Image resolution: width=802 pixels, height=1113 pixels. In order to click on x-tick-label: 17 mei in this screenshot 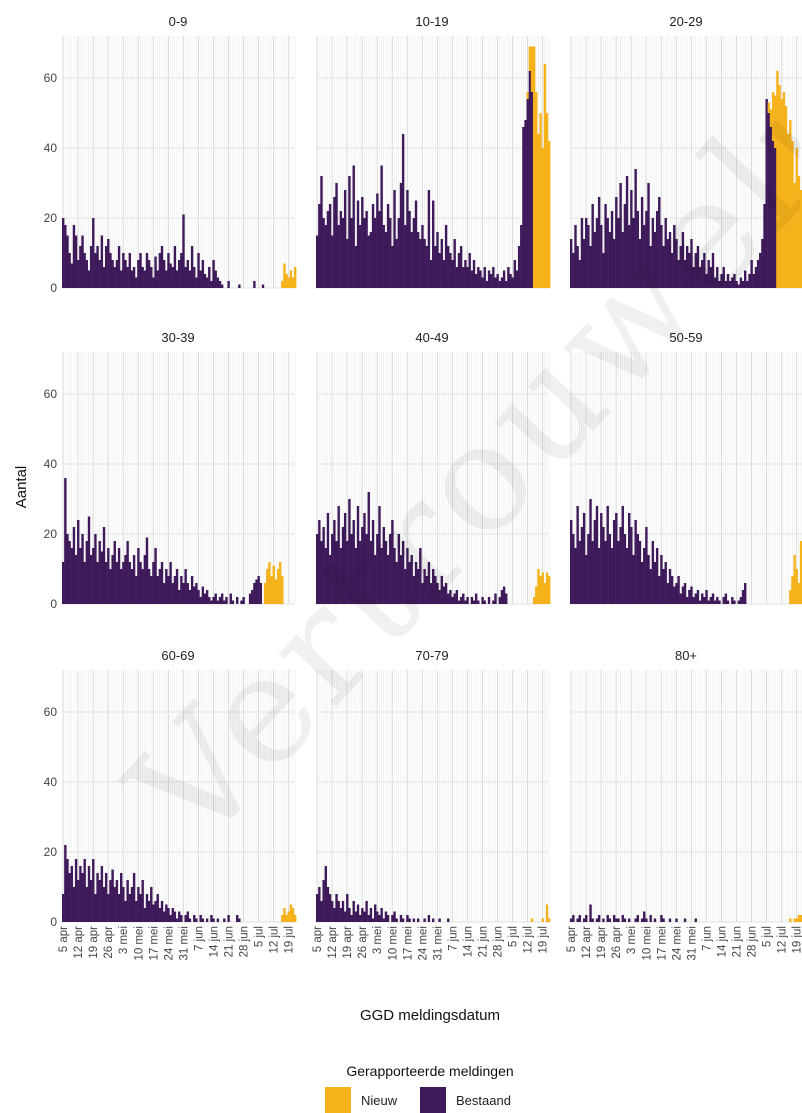, I will do `click(154, 943)`.